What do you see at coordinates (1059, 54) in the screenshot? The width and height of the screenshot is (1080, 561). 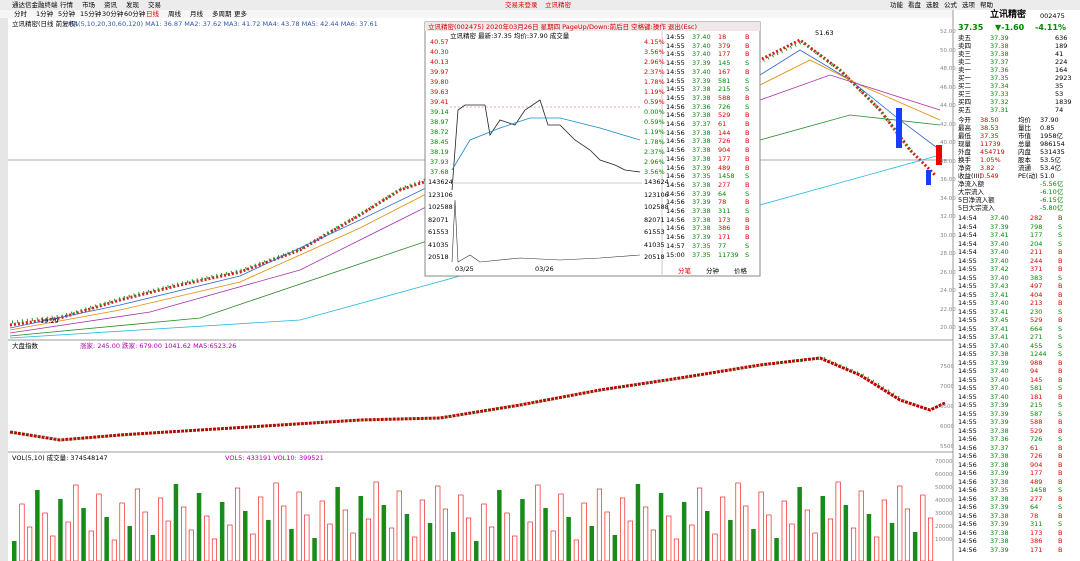 I see `book-volume: 41` at bounding box center [1059, 54].